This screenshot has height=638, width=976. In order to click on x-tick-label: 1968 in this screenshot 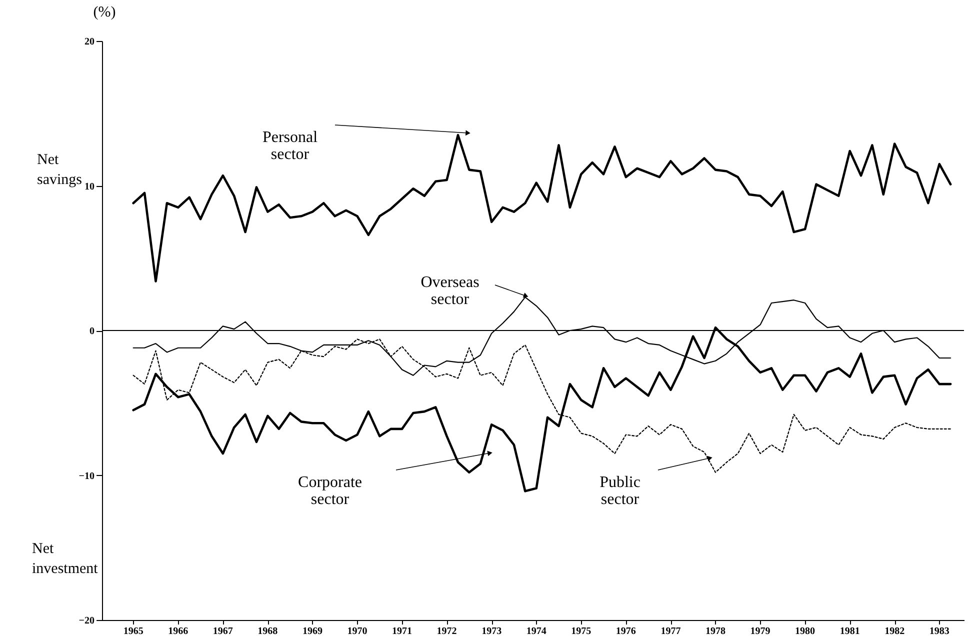, I will do `click(268, 631)`.